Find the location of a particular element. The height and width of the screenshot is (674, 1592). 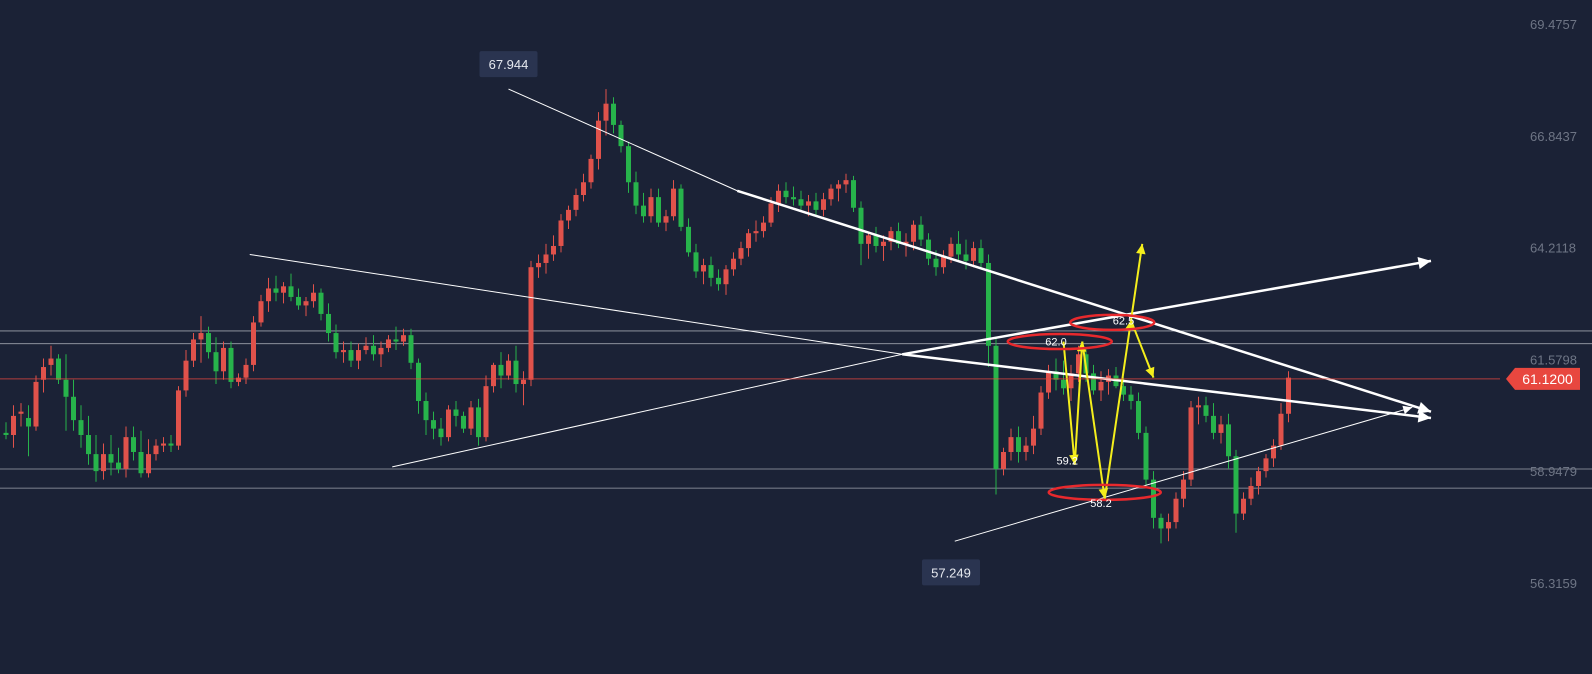

price-axis-tick: 64.2118 is located at coordinates (1553, 248).